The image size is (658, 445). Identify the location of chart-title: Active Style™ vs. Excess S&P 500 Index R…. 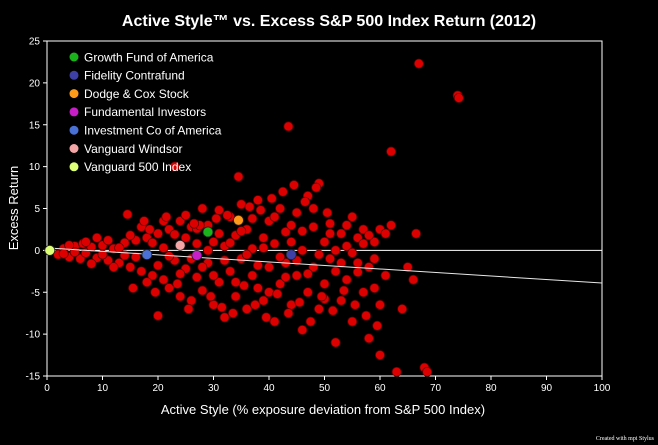
(329, 21).